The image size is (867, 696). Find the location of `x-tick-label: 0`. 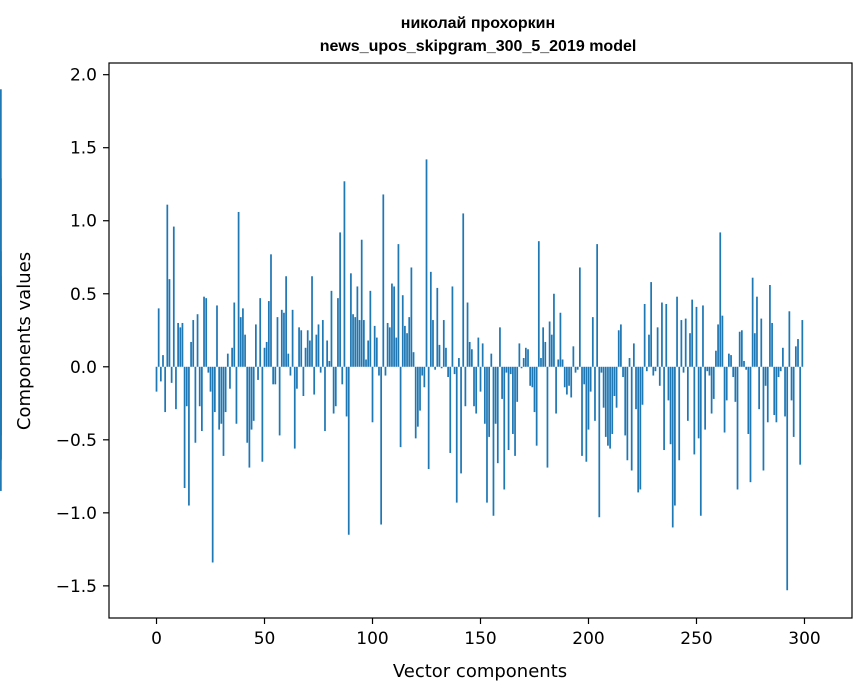

x-tick-label: 0 is located at coordinates (156, 639).